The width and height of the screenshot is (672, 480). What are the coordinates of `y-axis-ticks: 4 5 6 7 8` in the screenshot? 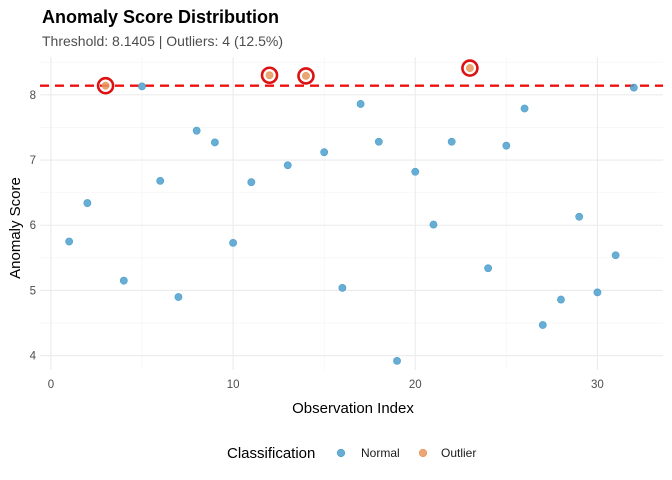 It's located at (33, 226).